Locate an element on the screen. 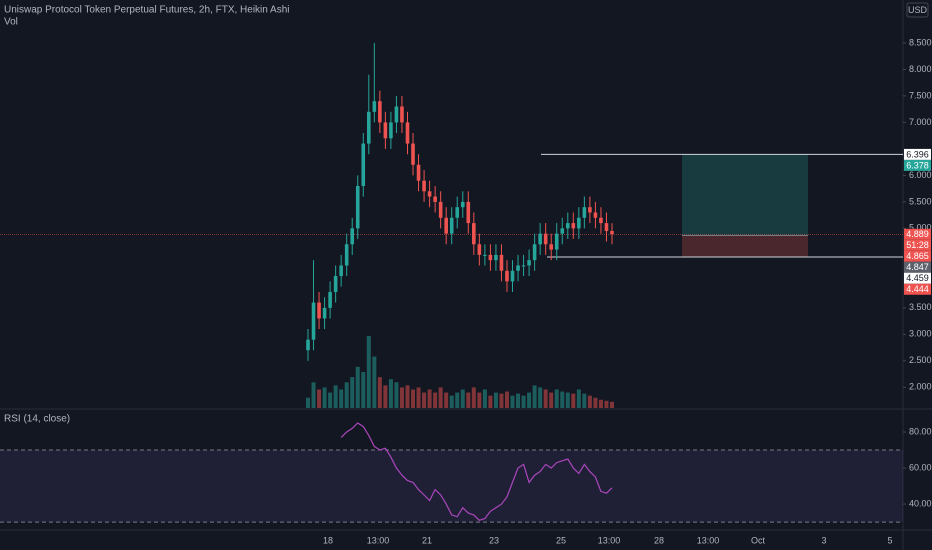  x-tick-label: 21 is located at coordinates (427, 540).